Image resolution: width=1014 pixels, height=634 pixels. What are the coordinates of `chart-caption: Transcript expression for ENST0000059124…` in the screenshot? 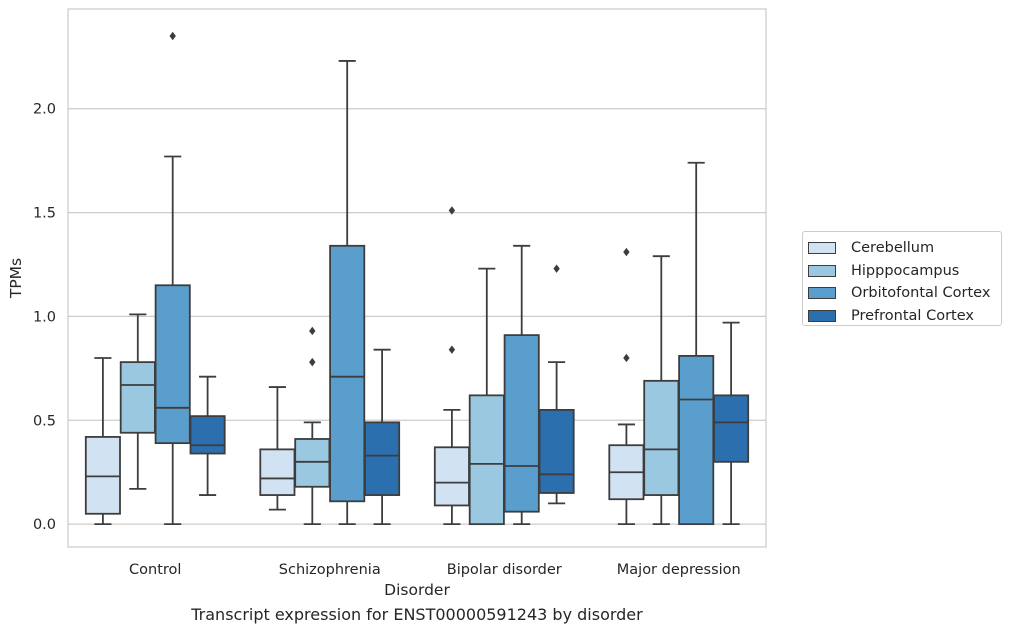 It's located at (417, 614).